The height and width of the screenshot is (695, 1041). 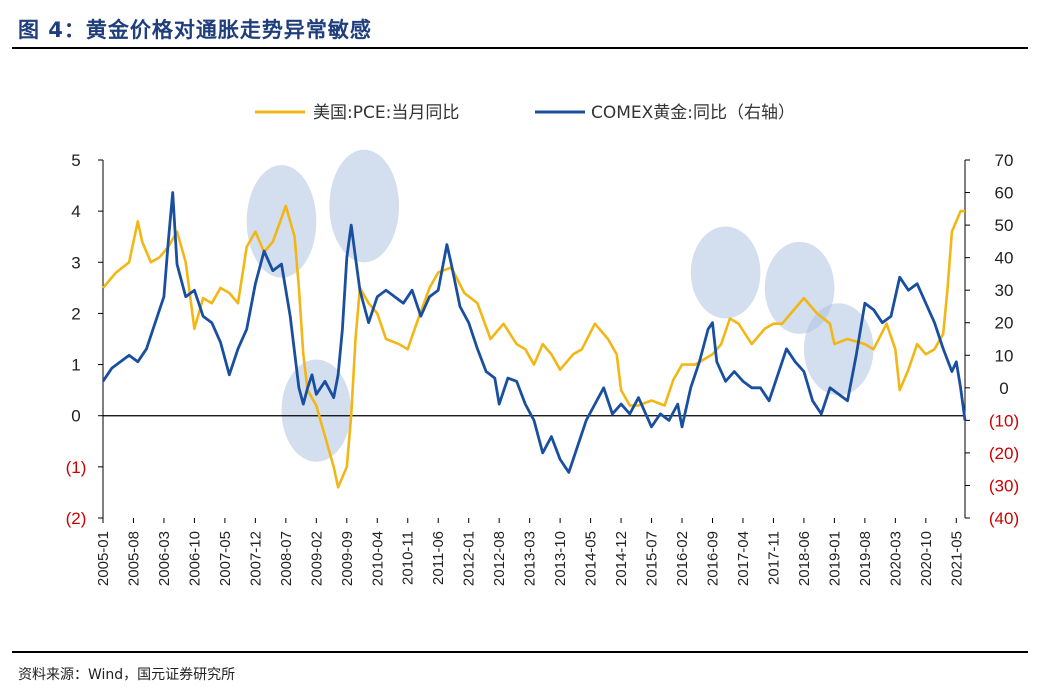 What do you see at coordinates (103, 558) in the screenshot?
I see `x-tick-label: 2005-01` at bounding box center [103, 558].